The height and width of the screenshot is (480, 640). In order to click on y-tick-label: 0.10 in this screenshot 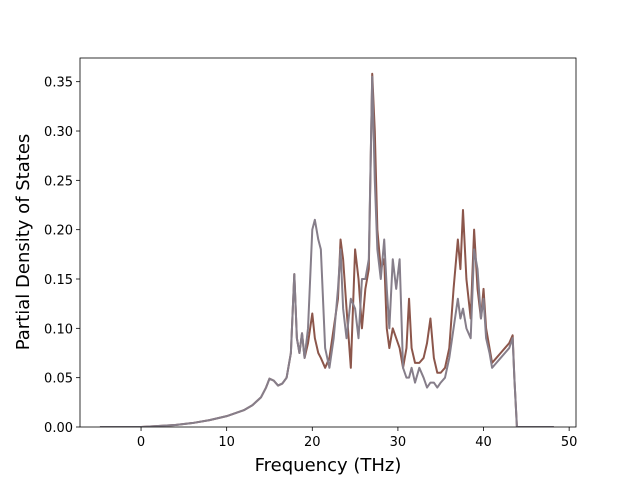, I will do `click(58, 329)`.